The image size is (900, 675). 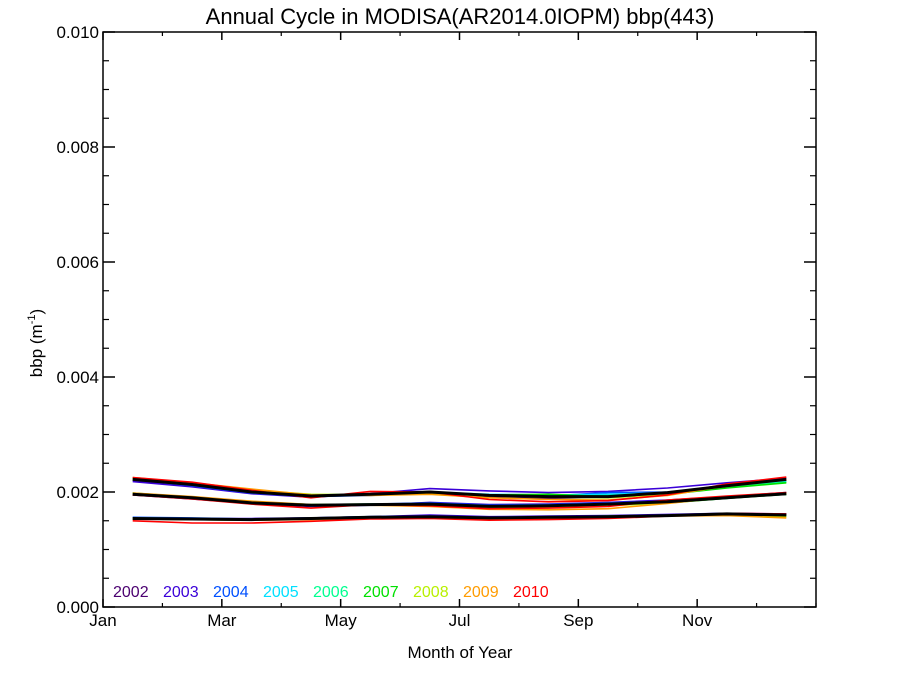 What do you see at coordinates (281, 592) in the screenshot?
I see `legend-entry: 2005` at bounding box center [281, 592].